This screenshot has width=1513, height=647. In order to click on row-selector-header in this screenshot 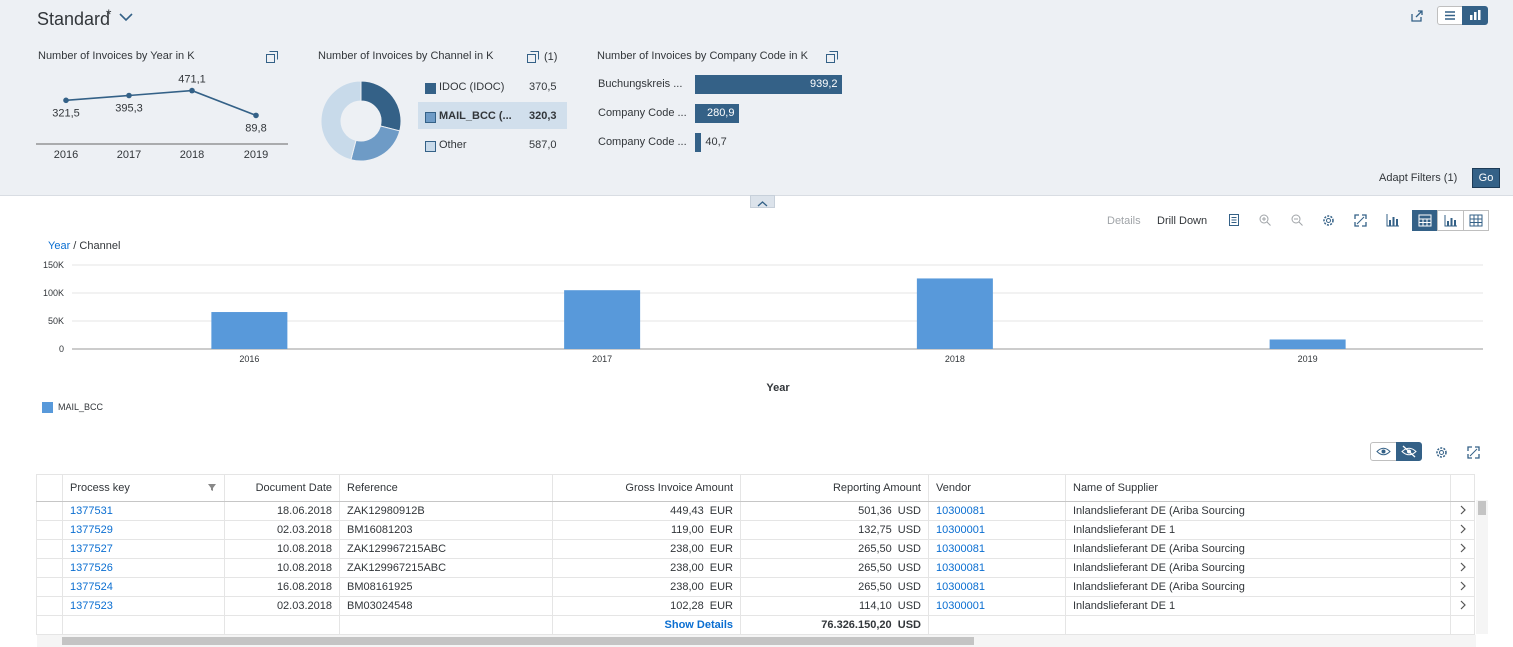, I will do `click(49, 488)`.